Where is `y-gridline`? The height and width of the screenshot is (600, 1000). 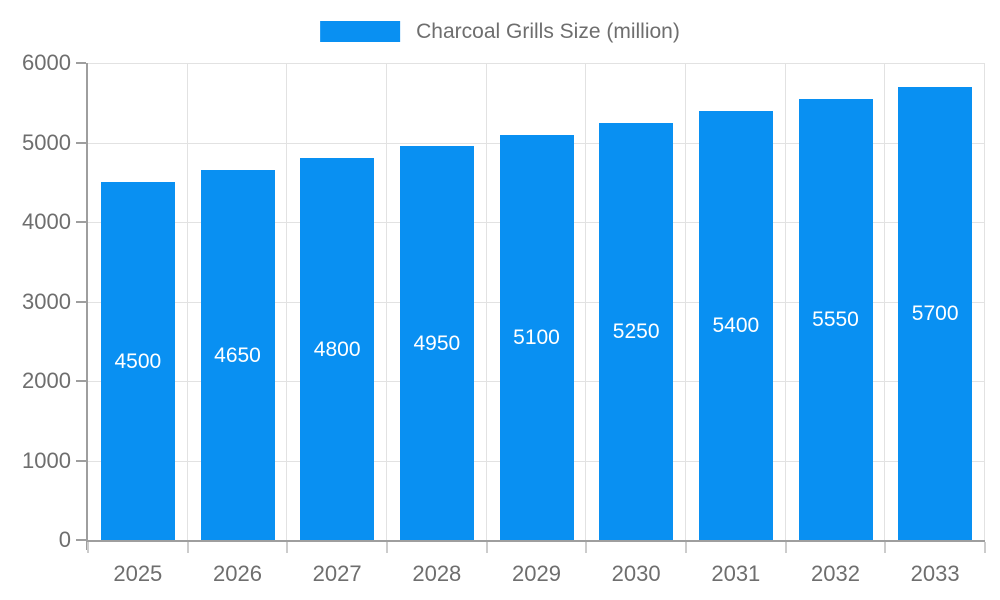
y-gridline is located at coordinates (536, 63).